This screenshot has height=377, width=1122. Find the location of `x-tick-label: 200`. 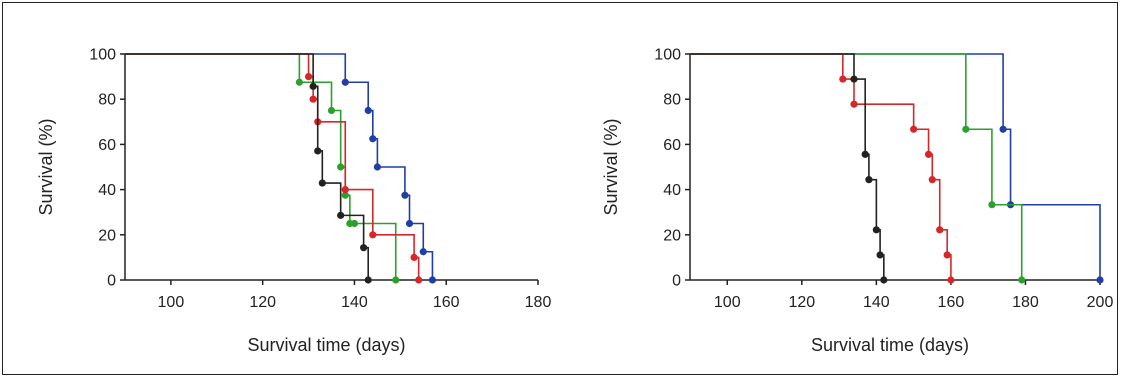

x-tick-label: 200 is located at coordinates (1100, 302).